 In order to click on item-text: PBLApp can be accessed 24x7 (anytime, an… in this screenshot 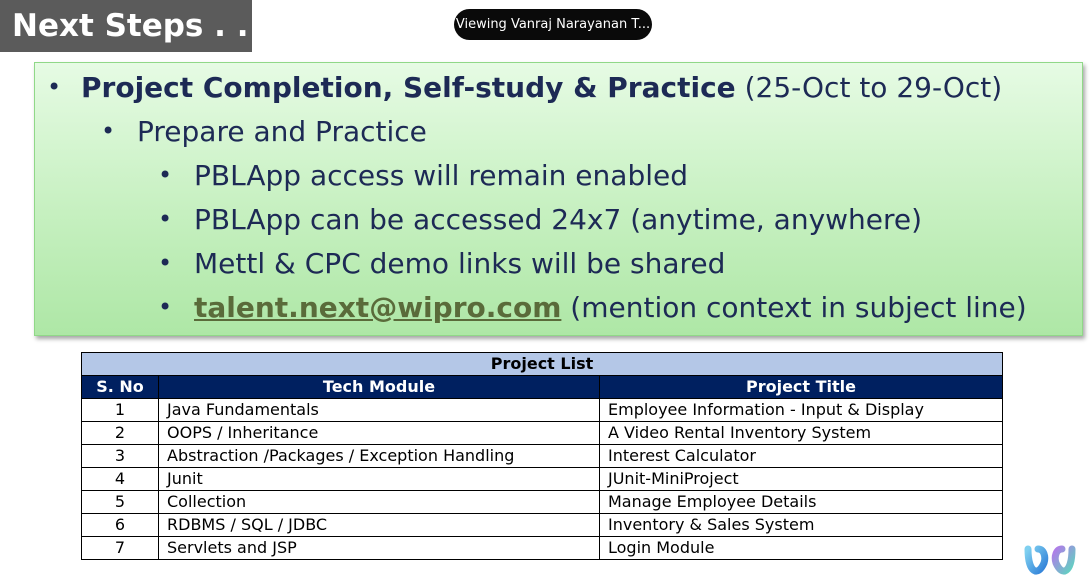, I will do `click(558, 219)`.